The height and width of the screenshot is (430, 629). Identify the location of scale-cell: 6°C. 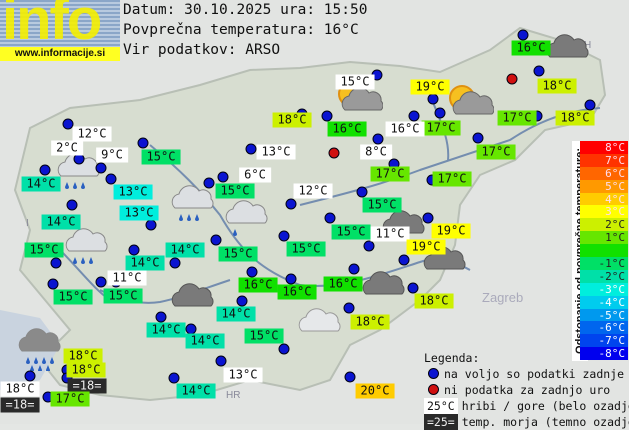
(604, 173).